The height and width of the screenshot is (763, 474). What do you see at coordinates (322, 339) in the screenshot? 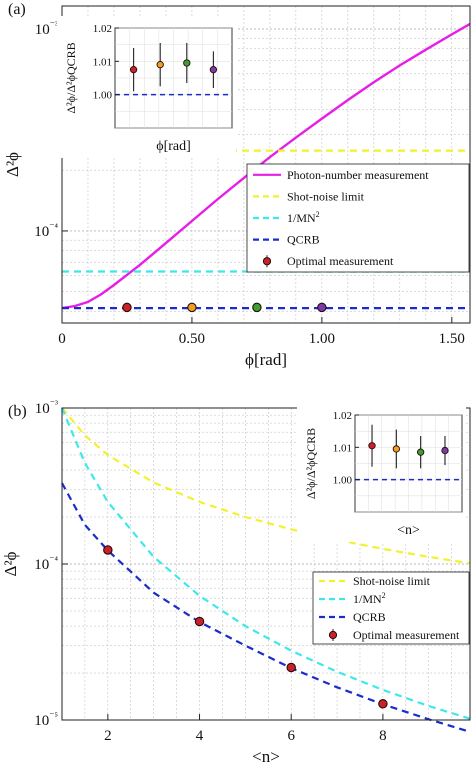
I see `x-tick-label: 1.00` at bounding box center [322, 339].